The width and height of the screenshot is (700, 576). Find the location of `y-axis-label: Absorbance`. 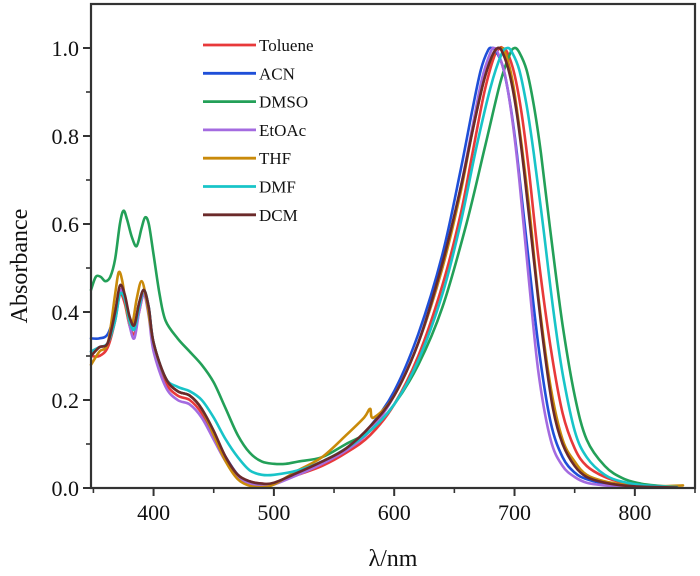

y-axis-label: Absorbance is located at coordinates (20, 266).